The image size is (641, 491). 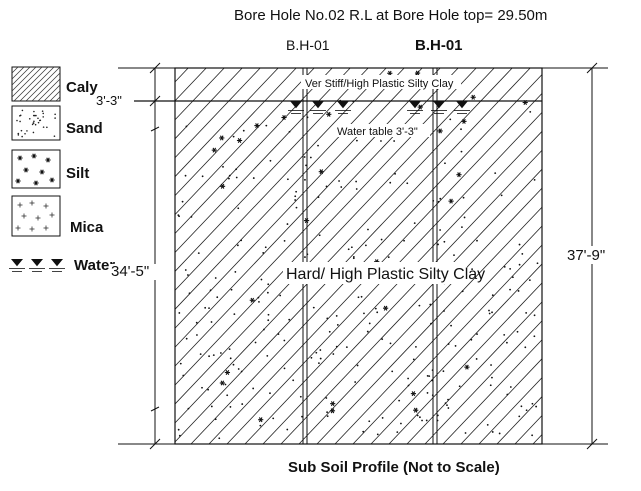 What do you see at coordinates (130, 271) in the screenshot?
I see `lower-layer-depth: 34'-5"` at bounding box center [130, 271].